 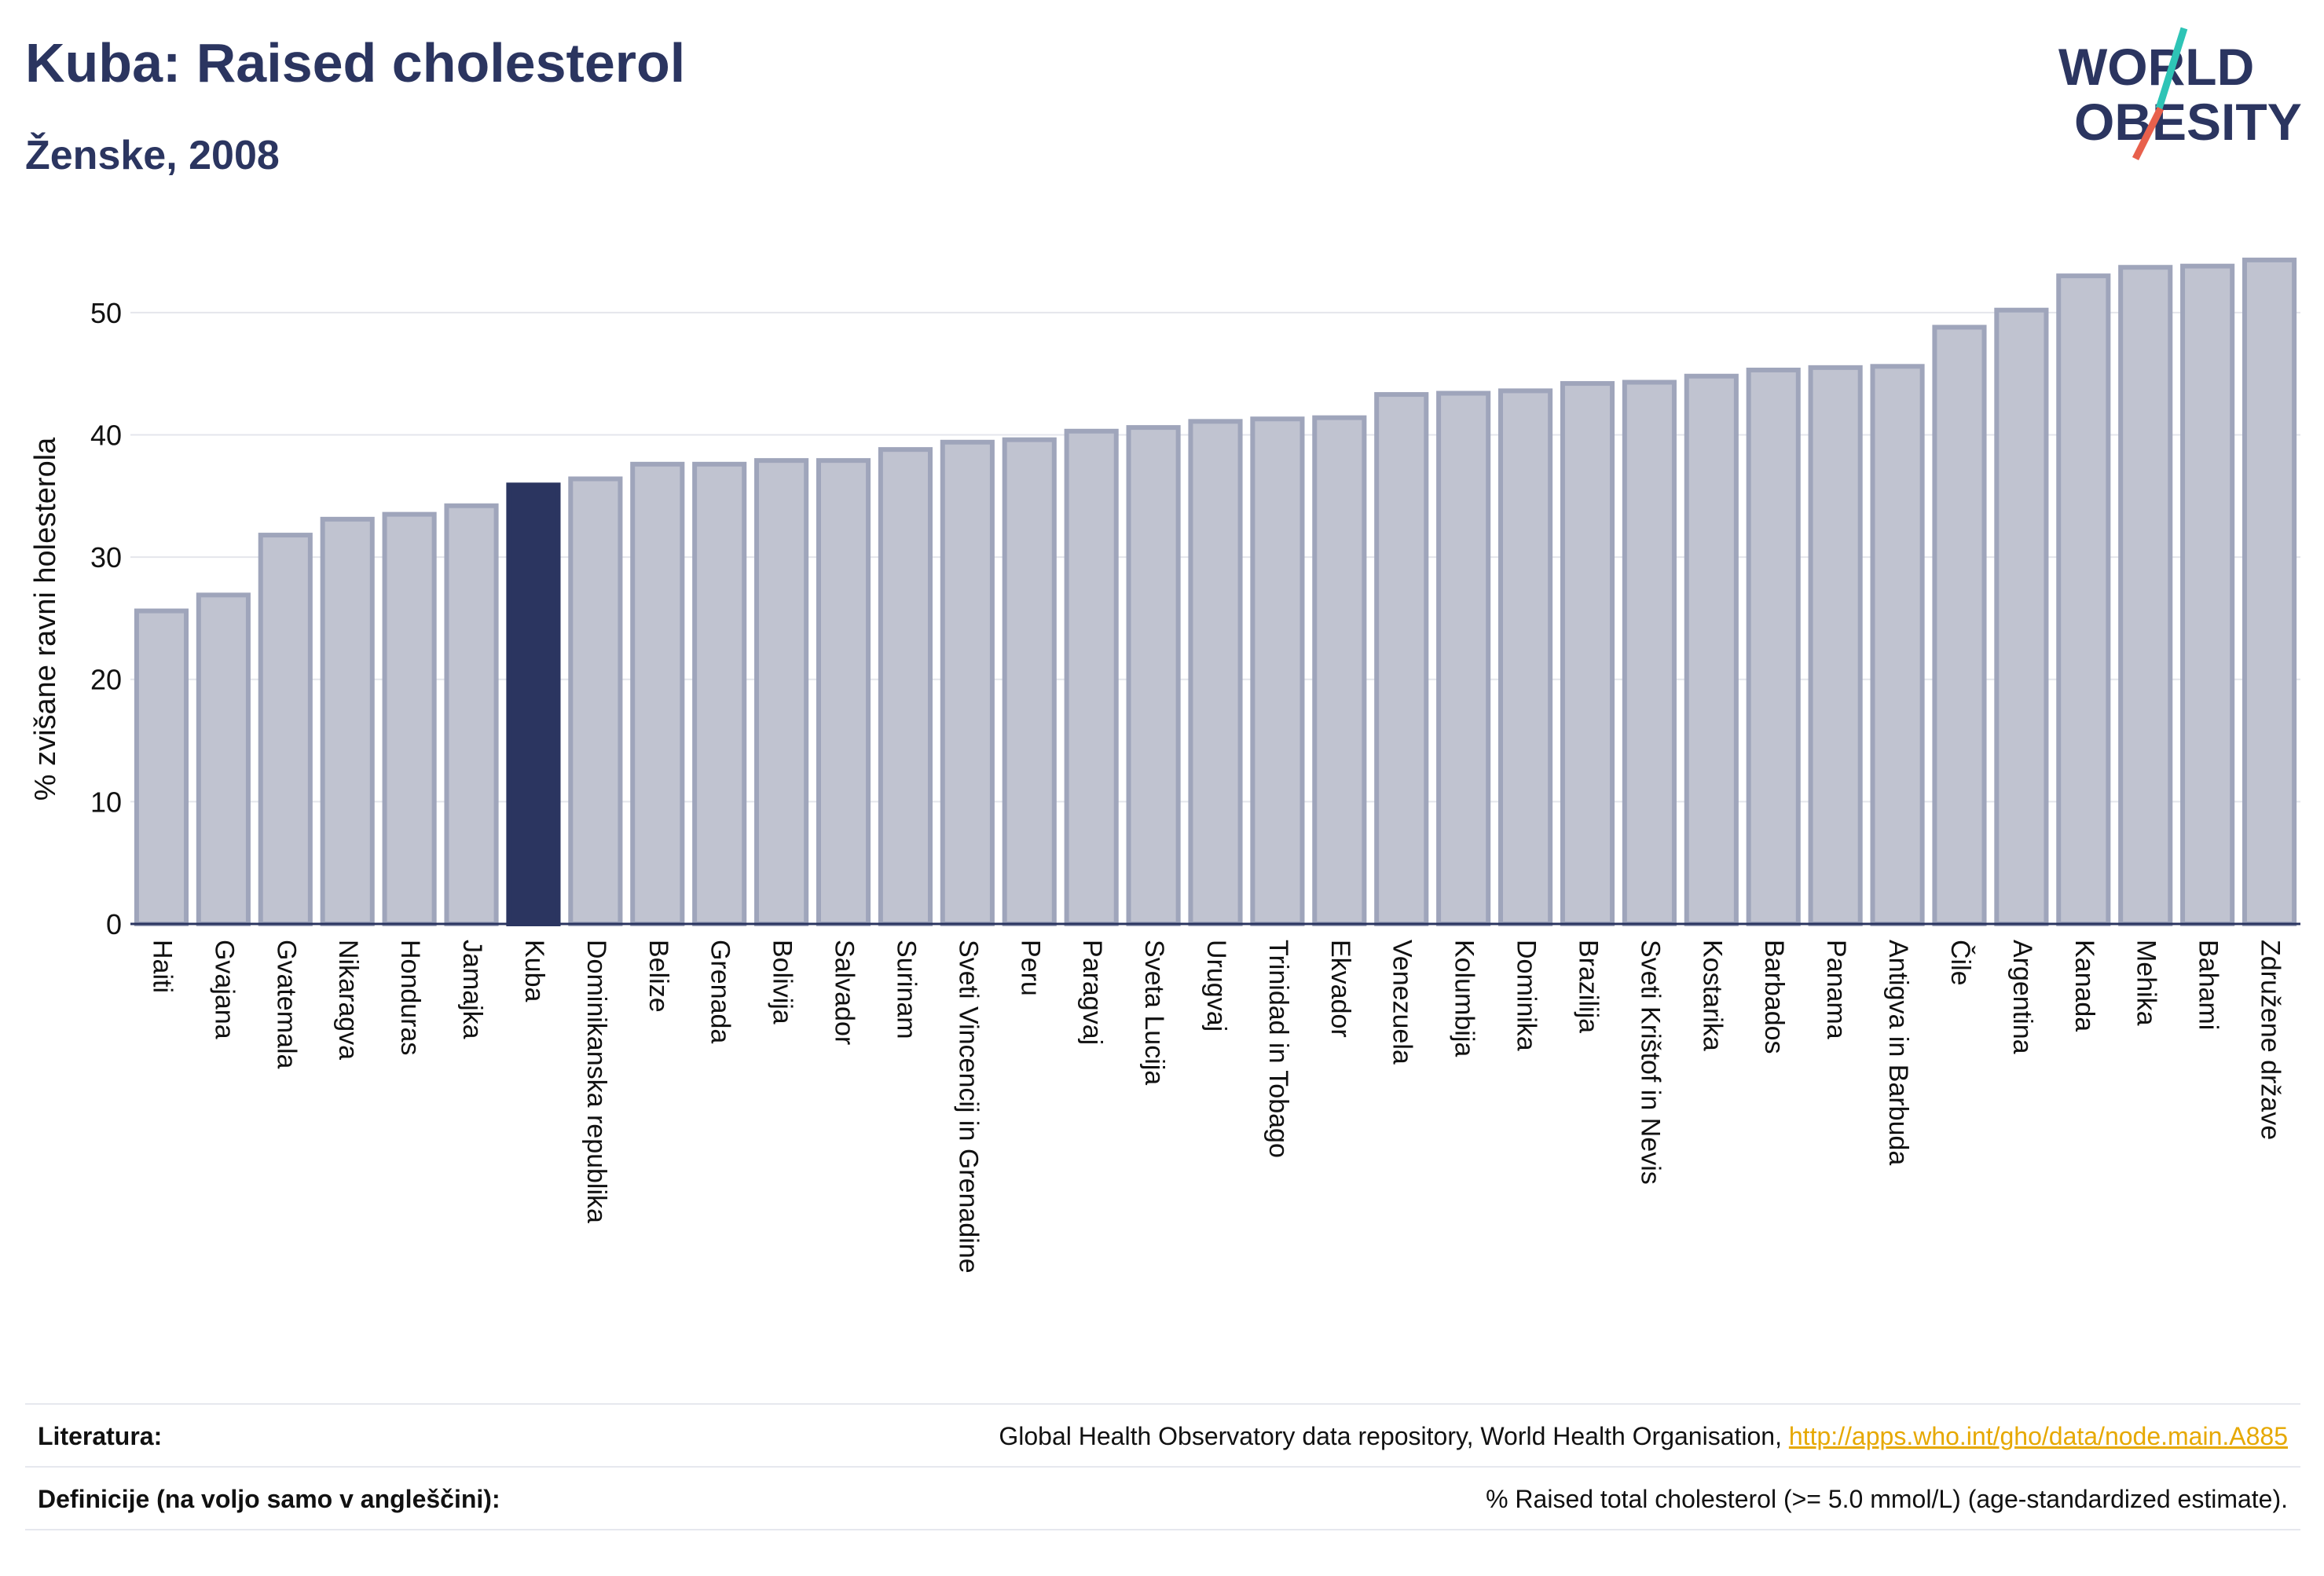 What do you see at coordinates (1774, 997) in the screenshot?
I see `x-tick-label: Barbados` at bounding box center [1774, 997].